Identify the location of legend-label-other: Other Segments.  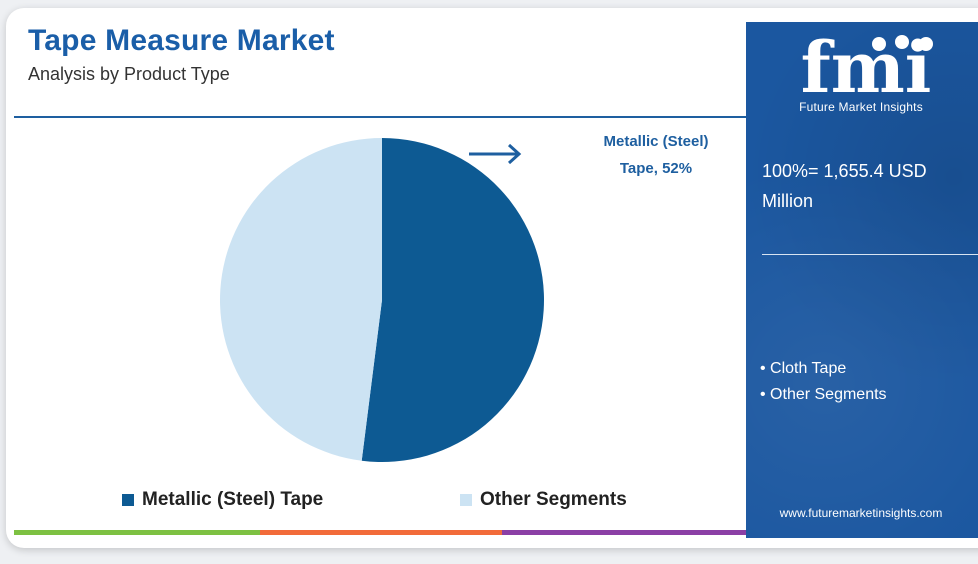
(553, 499).